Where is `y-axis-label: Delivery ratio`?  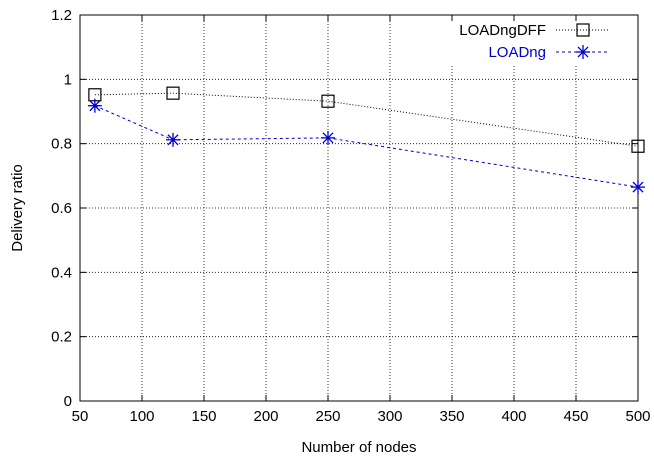 y-axis-label: Delivery ratio is located at coordinates (17, 208).